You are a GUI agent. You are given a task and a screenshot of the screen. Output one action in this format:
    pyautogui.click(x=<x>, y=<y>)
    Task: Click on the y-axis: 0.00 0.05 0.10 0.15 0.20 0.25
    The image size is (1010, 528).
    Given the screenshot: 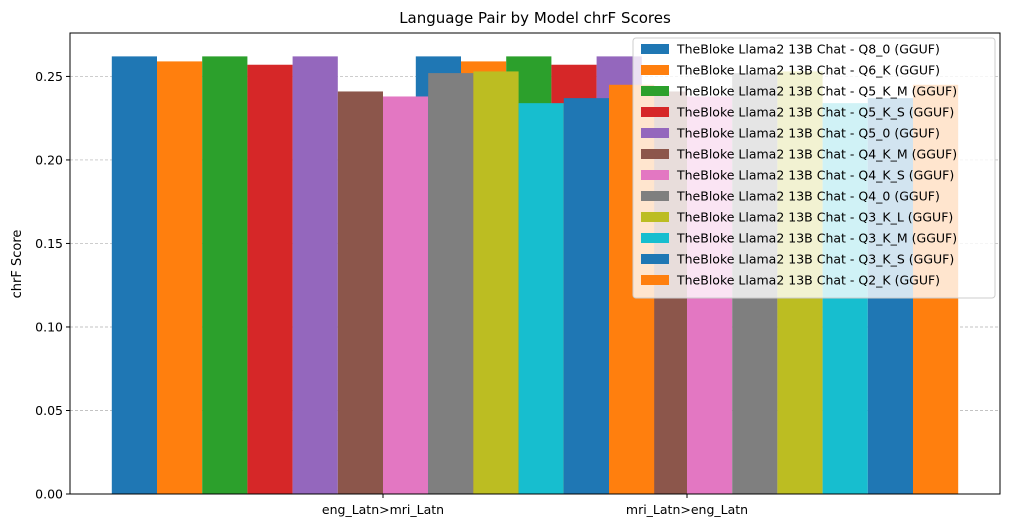 What is the action you would take?
    pyautogui.click(x=52, y=285)
    